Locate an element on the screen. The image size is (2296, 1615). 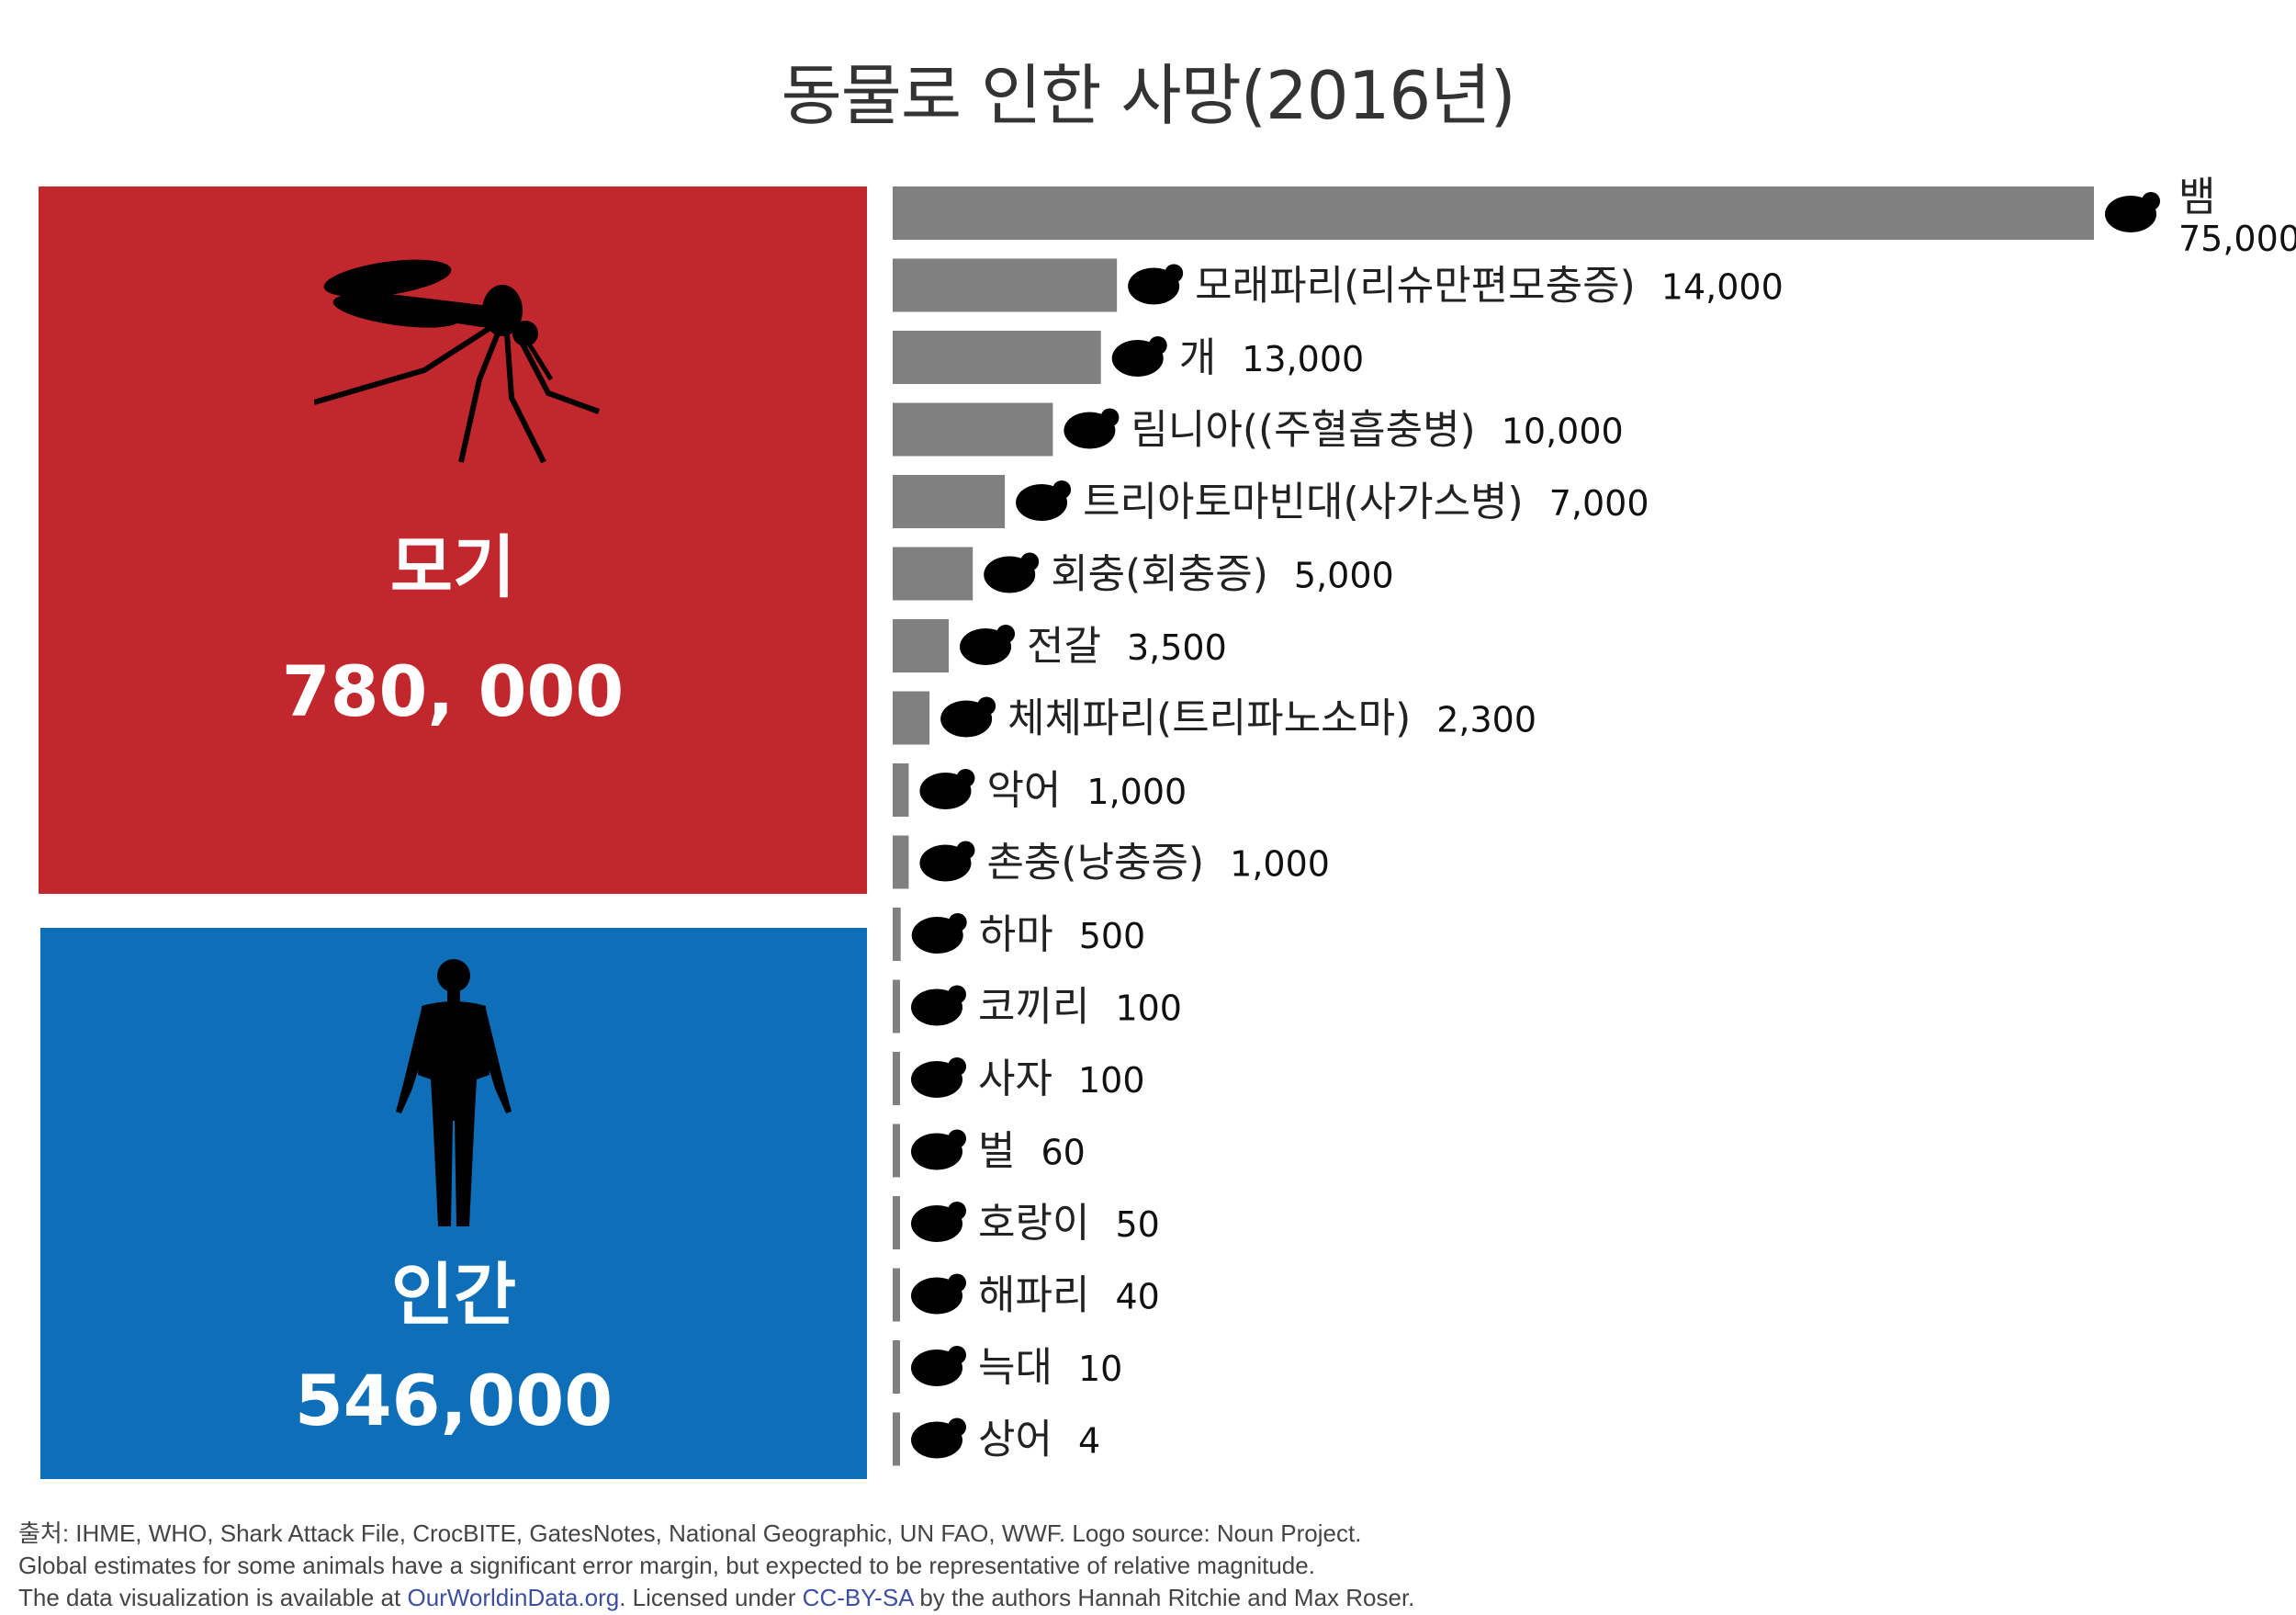
bar-dog is located at coordinates (997, 357).